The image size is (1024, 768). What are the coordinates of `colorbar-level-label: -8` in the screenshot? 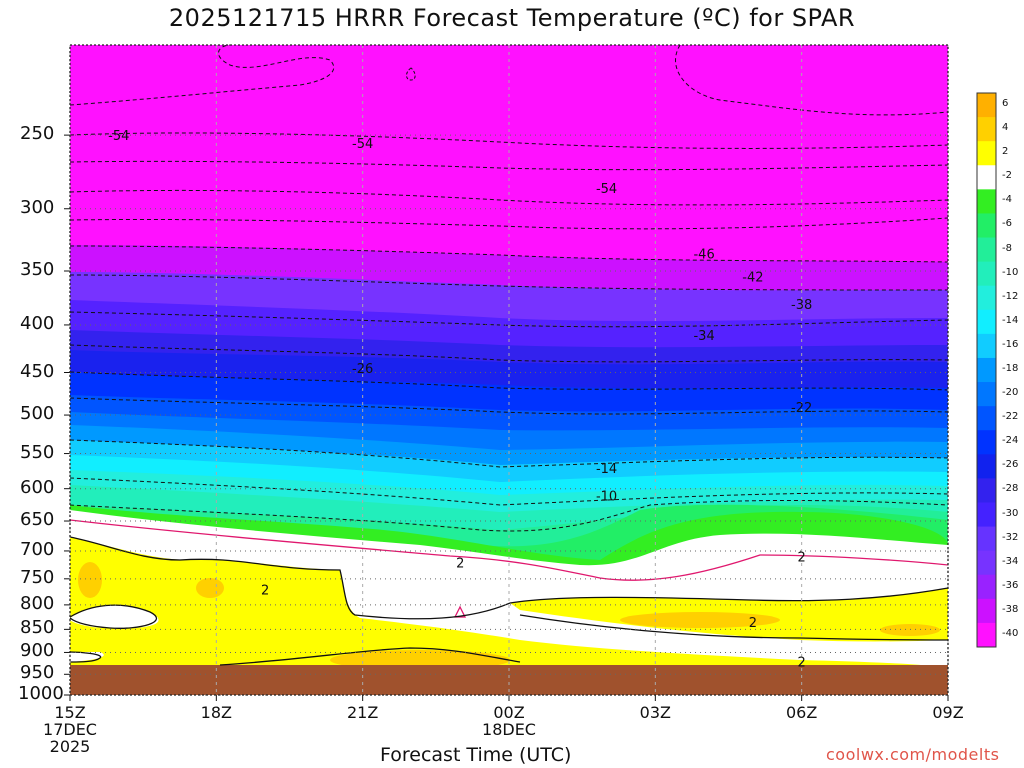 It's located at (1007, 248).